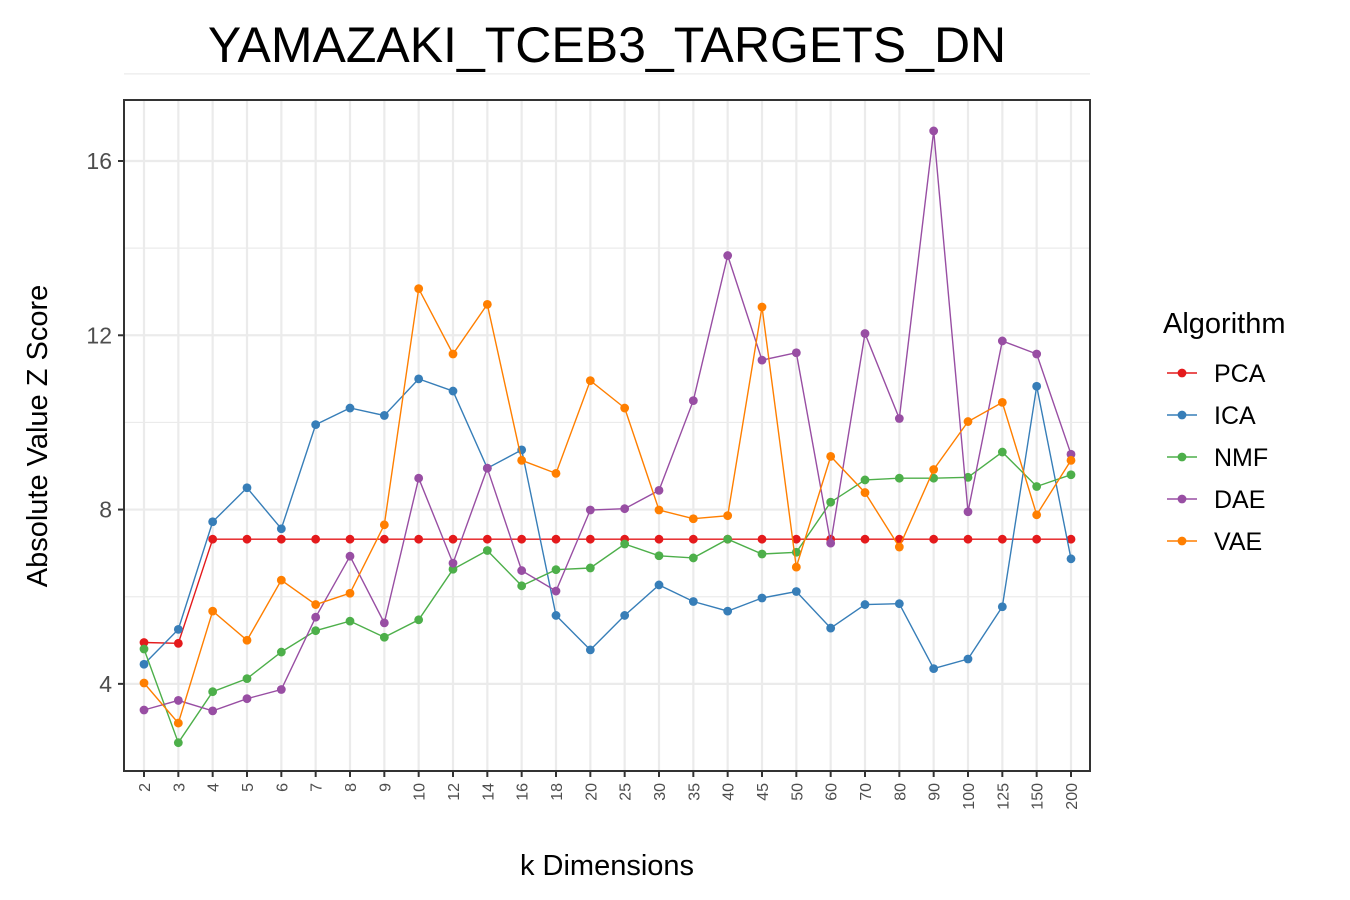 This screenshot has width=1350, height=900. I want to click on x-tick-label: 8, so click(351, 787).